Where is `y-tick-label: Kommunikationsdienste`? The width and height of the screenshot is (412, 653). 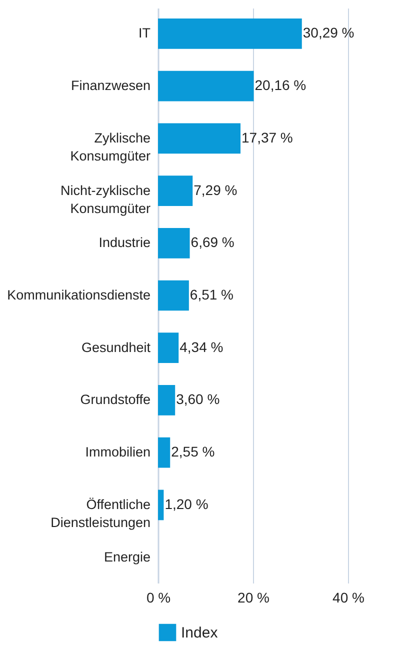
y-tick-label: Kommunikationsdienste is located at coordinates (78, 295).